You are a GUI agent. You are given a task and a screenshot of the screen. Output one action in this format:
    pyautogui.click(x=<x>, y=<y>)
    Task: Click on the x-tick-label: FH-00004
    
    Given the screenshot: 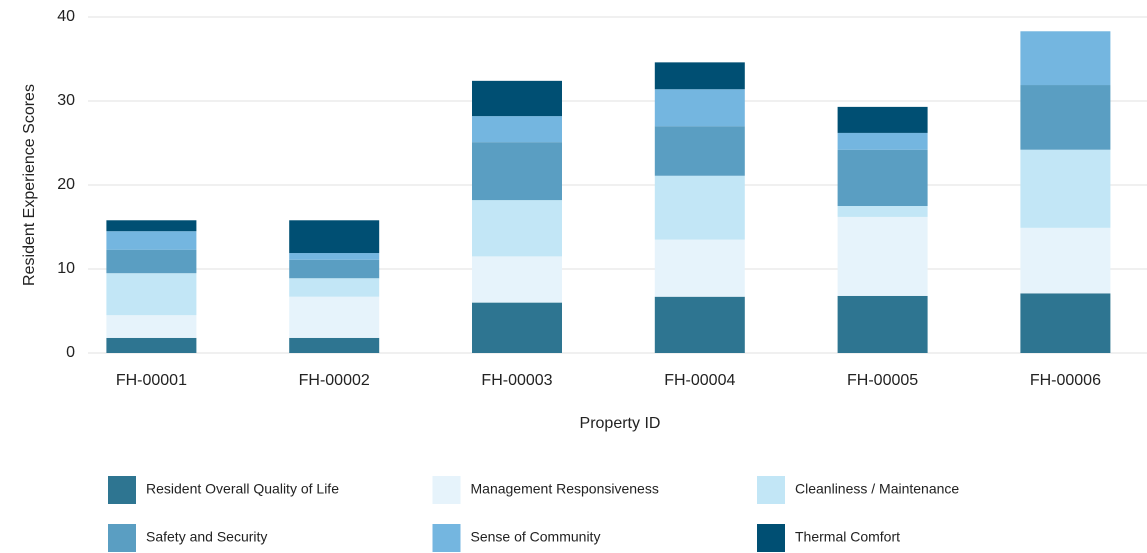 What is the action you would take?
    pyautogui.click(x=699, y=380)
    